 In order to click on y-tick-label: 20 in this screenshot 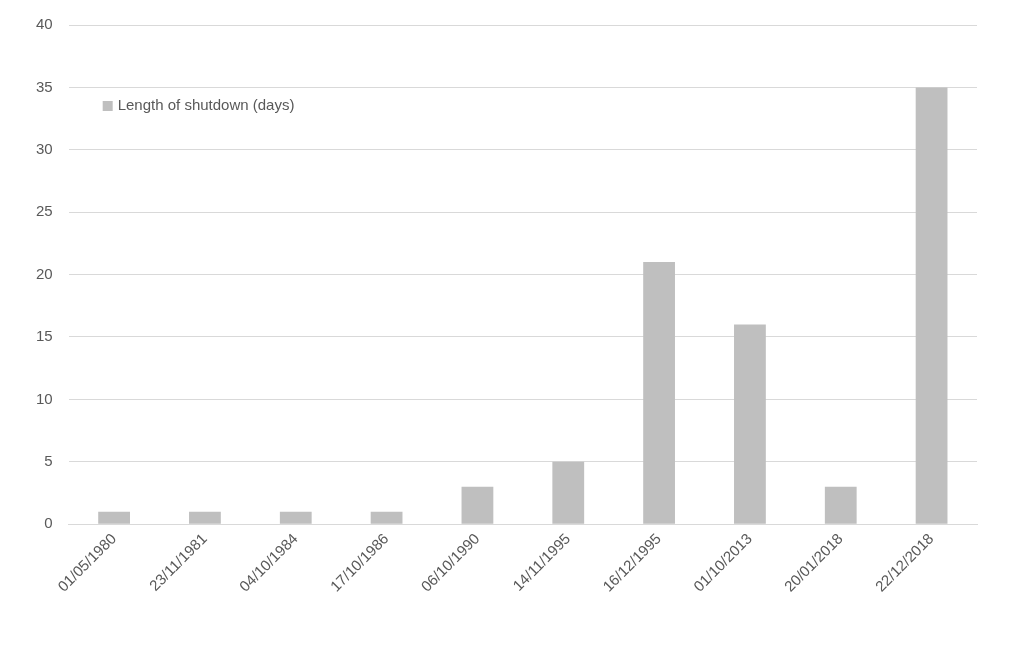, I will do `click(44, 273)`.